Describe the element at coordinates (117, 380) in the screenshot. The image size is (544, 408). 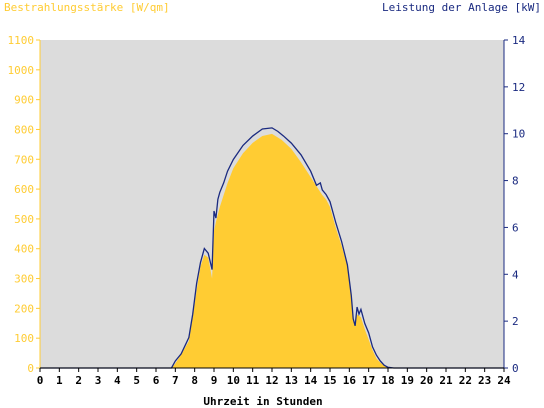
I see `x-tick-label: 4` at that location.